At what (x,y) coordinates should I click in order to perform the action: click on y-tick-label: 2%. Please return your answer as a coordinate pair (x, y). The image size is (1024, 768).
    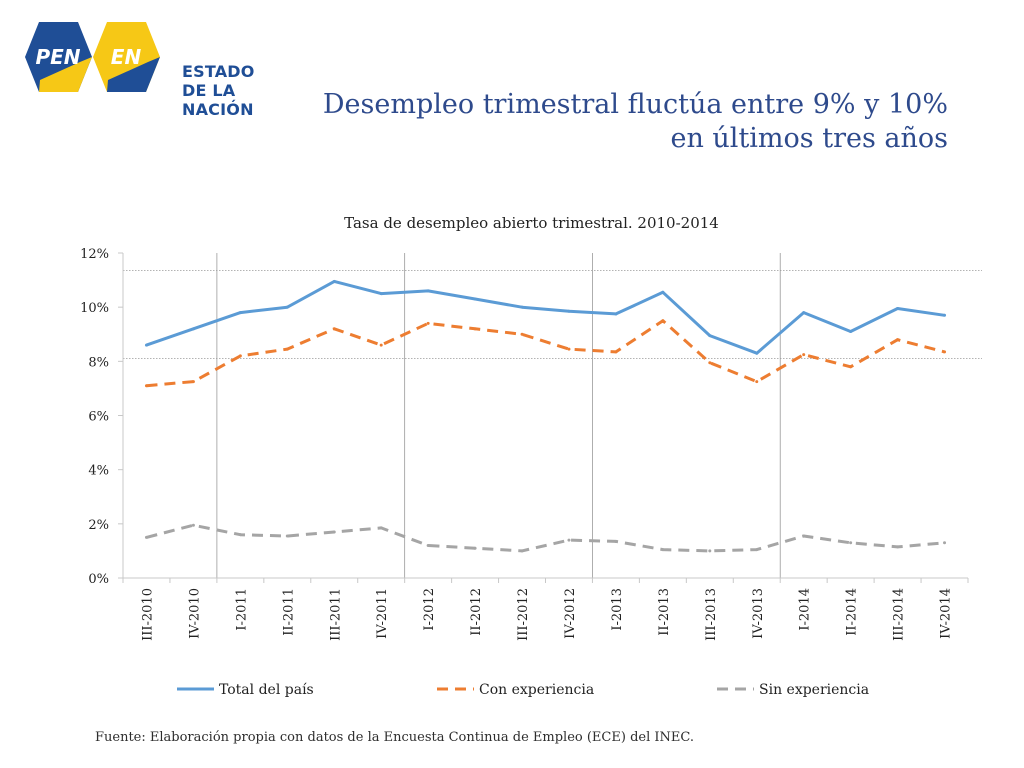
    Looking at the image, I should click on (98, 525).